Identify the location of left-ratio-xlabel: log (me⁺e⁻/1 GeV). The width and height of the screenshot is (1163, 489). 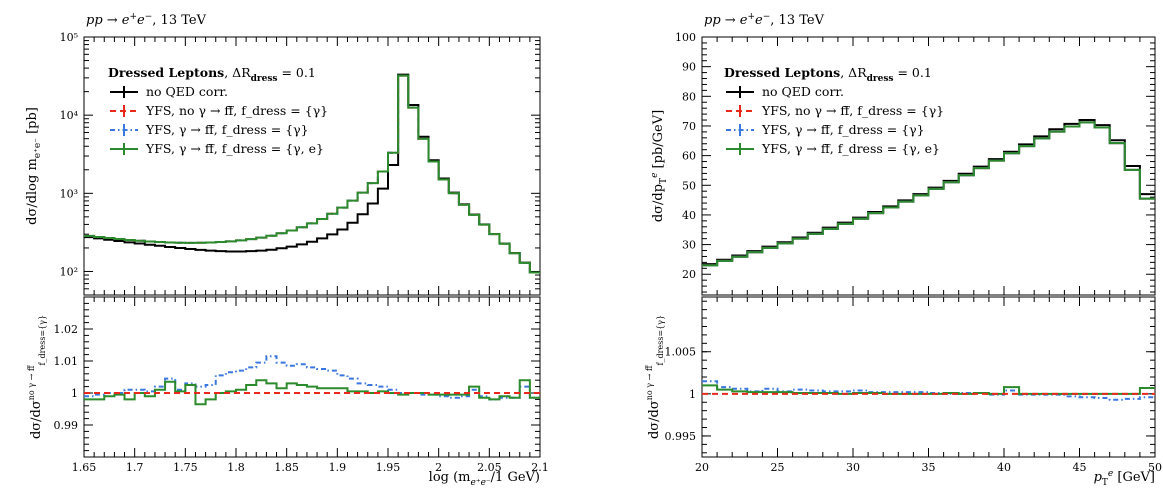
(484, 477).